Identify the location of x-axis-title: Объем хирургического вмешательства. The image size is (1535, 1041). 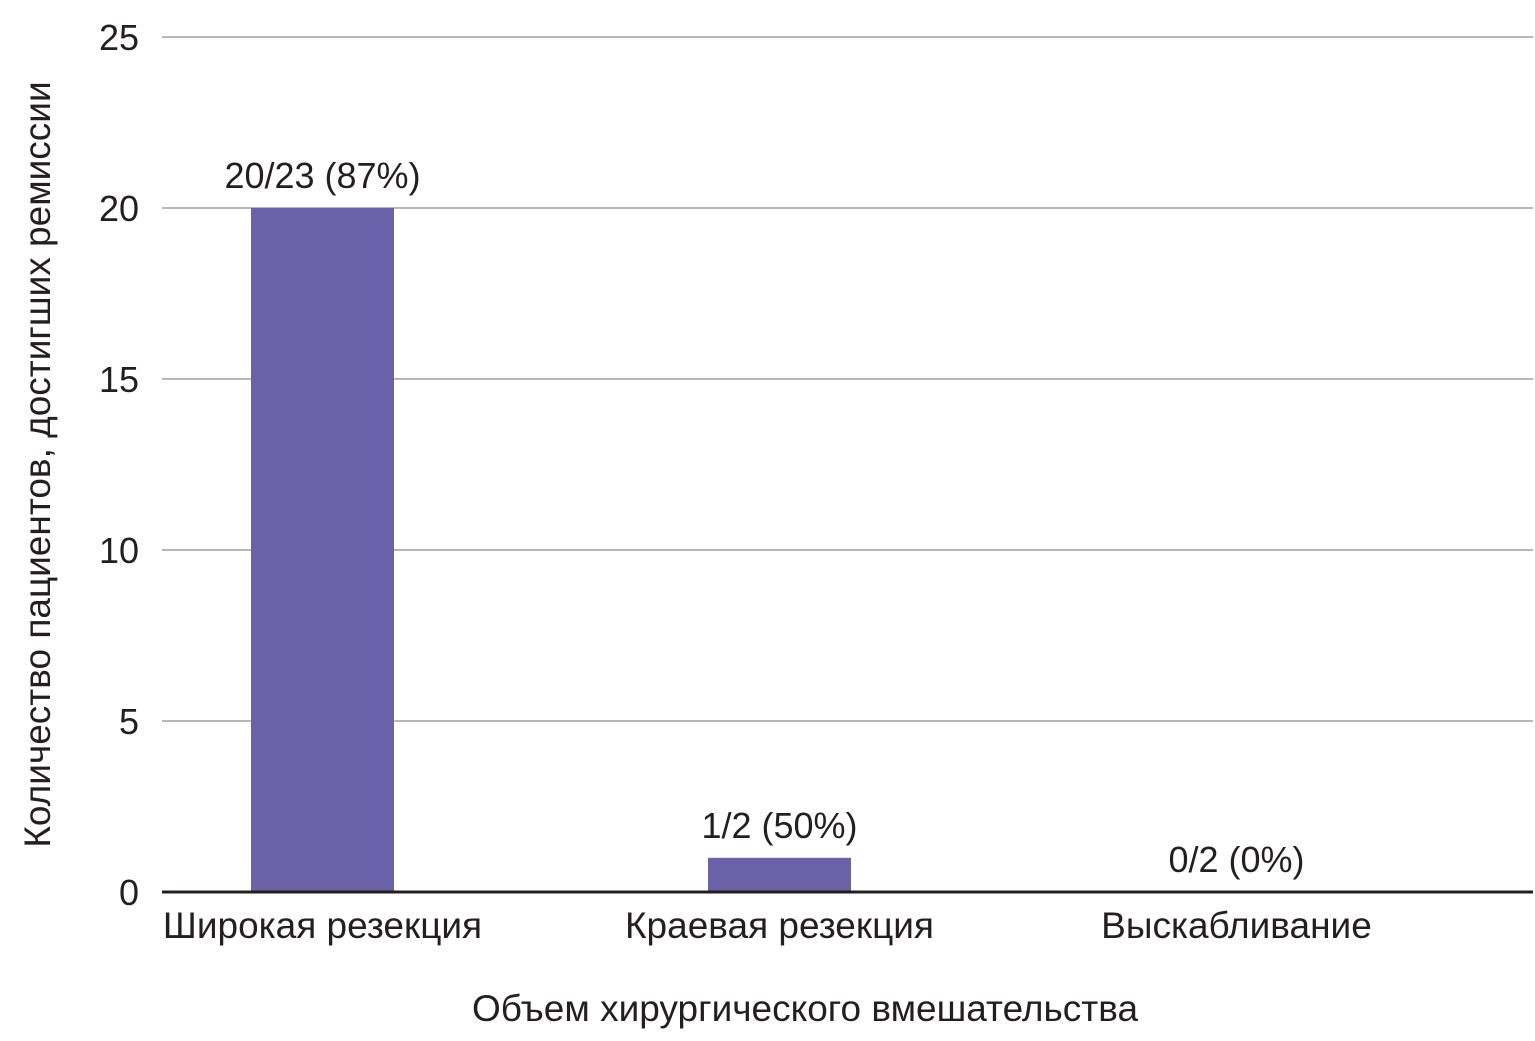
(805, 1008).